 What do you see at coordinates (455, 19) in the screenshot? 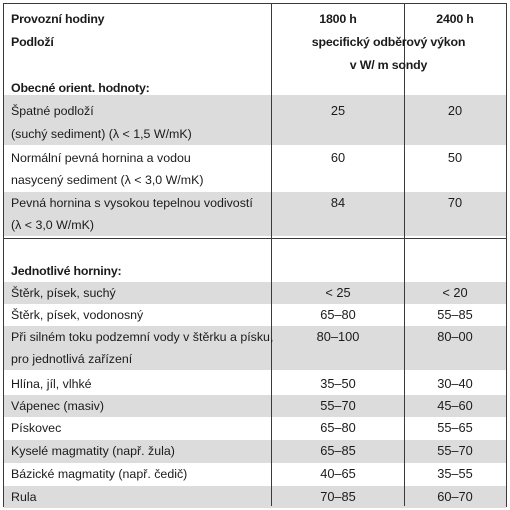
I see `header-hours-2400: 2400 h` at bounding box center [455, 19].